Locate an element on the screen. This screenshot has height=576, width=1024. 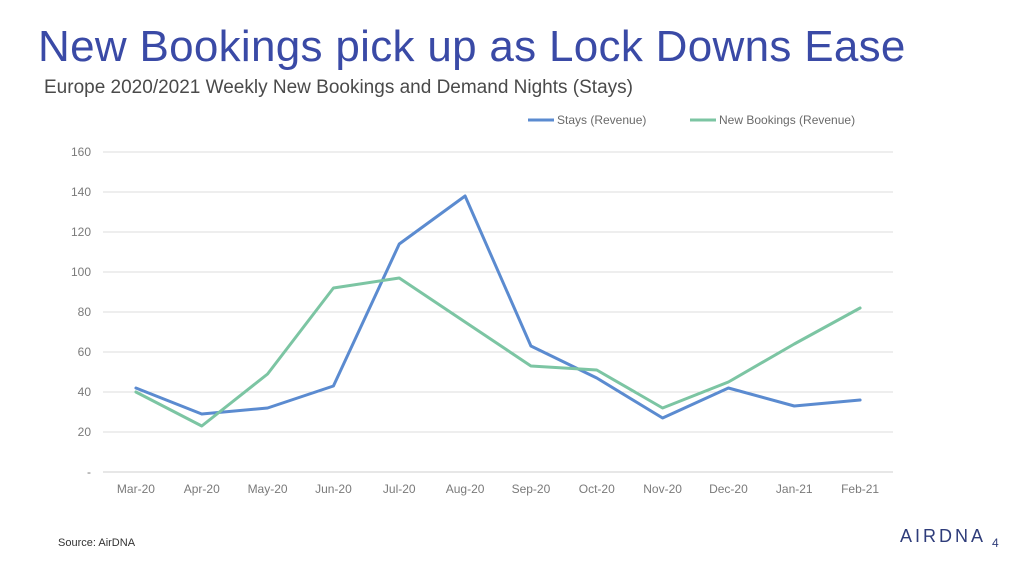
y-tick-label: 60 is located at coordinates (85, 352).